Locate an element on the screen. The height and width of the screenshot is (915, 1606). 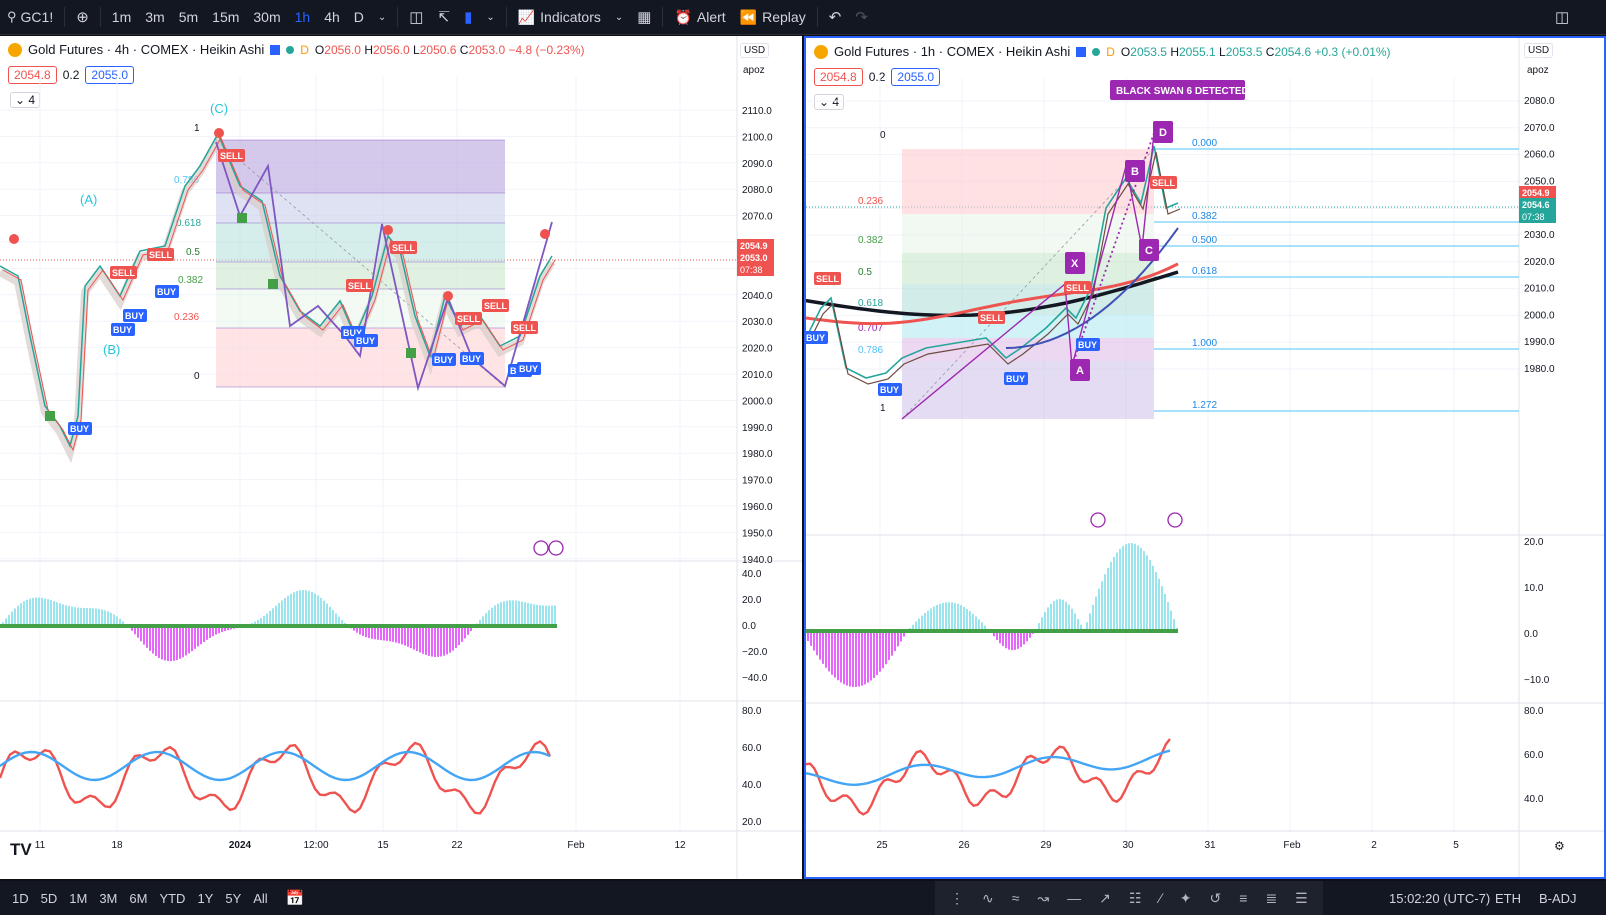
add-symbol-icon: ⊕ is located at coordinates (82, 17).